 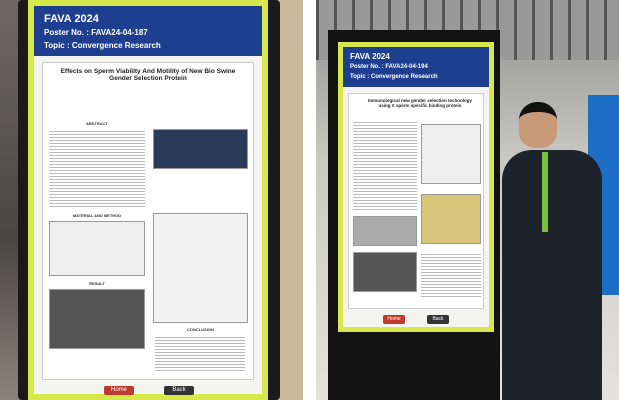 What do you see at coordinates (96, 32) in the screenshot?
I see `poster-number: Poster No. : FAVA24-04-187` at bounding box center [96, 32].